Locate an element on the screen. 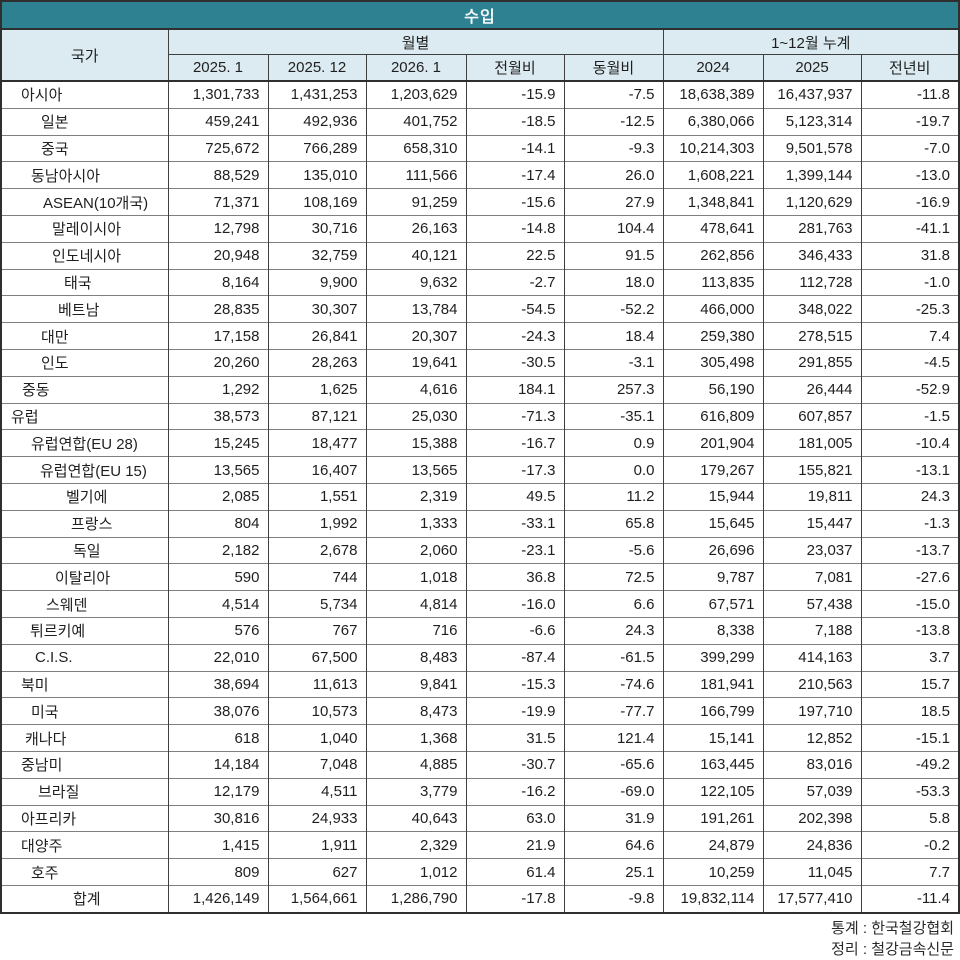 This screenshot has height=960, width=960. value-cell: 15,447 is located at coordinates (812, 523).